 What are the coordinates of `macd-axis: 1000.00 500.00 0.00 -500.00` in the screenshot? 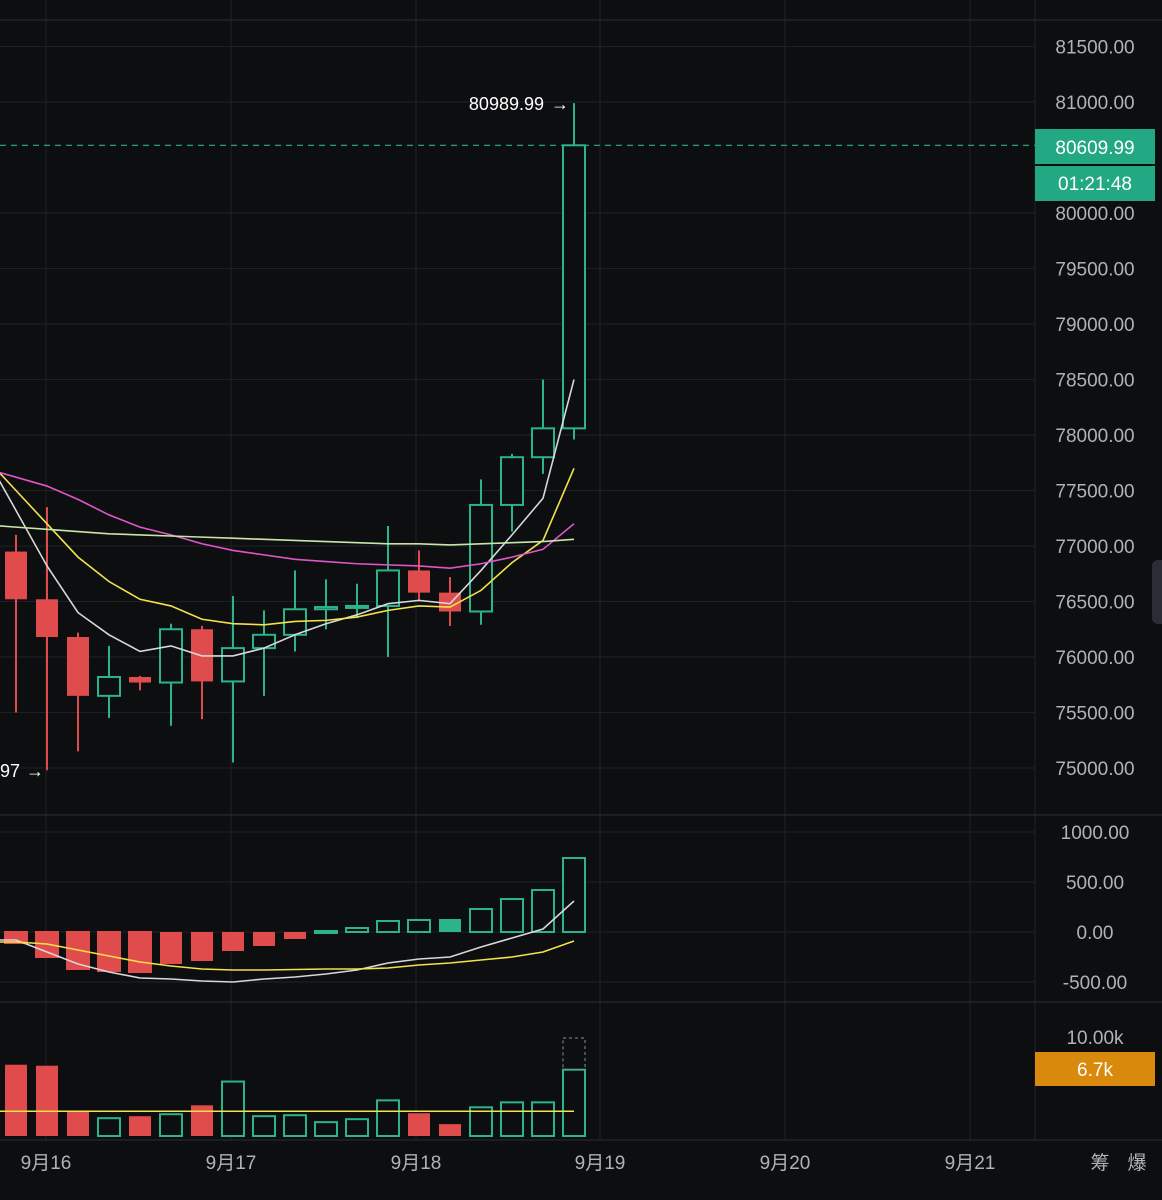 It's located at (1095, 908).